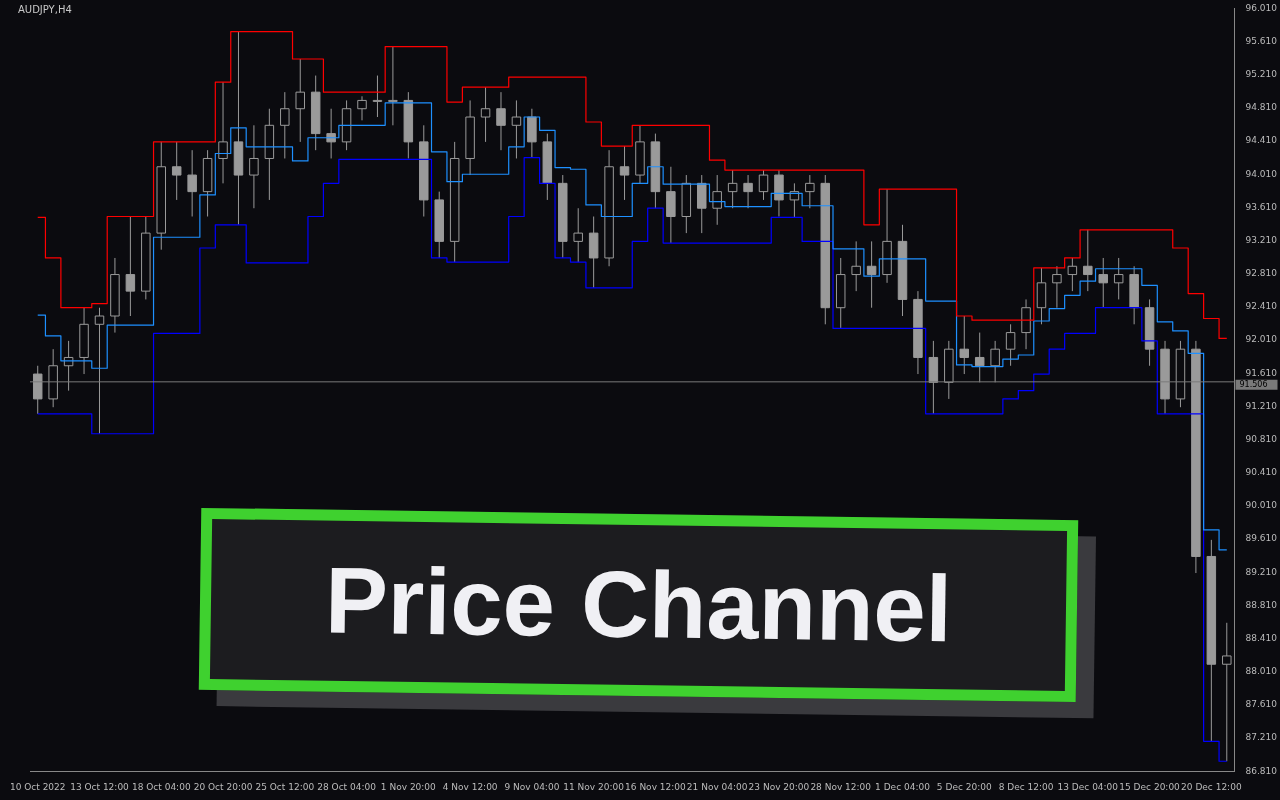 This screenshot has height=800, width=1280. Describe the element at coordinates (470, 786) in the screenshot. I see `x-tick-label: 4 Nov 12:00` at that location.